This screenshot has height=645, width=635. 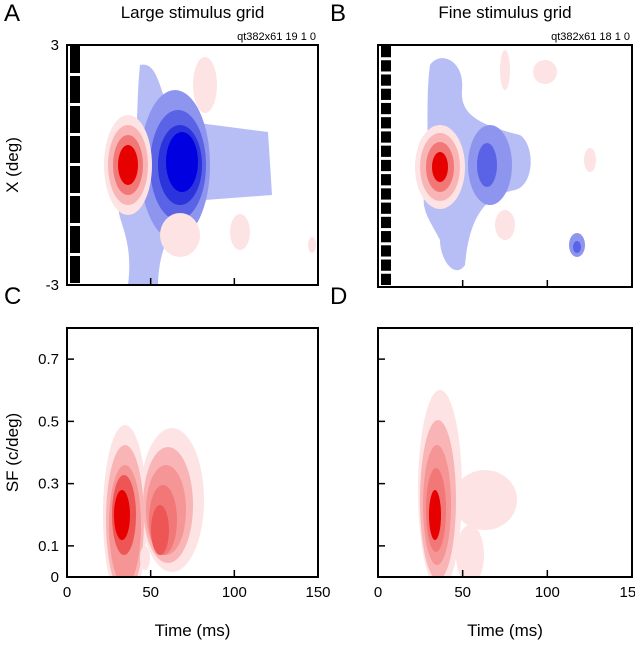 I want to click on y-tick-label: 0, so click(x=55, y=577).